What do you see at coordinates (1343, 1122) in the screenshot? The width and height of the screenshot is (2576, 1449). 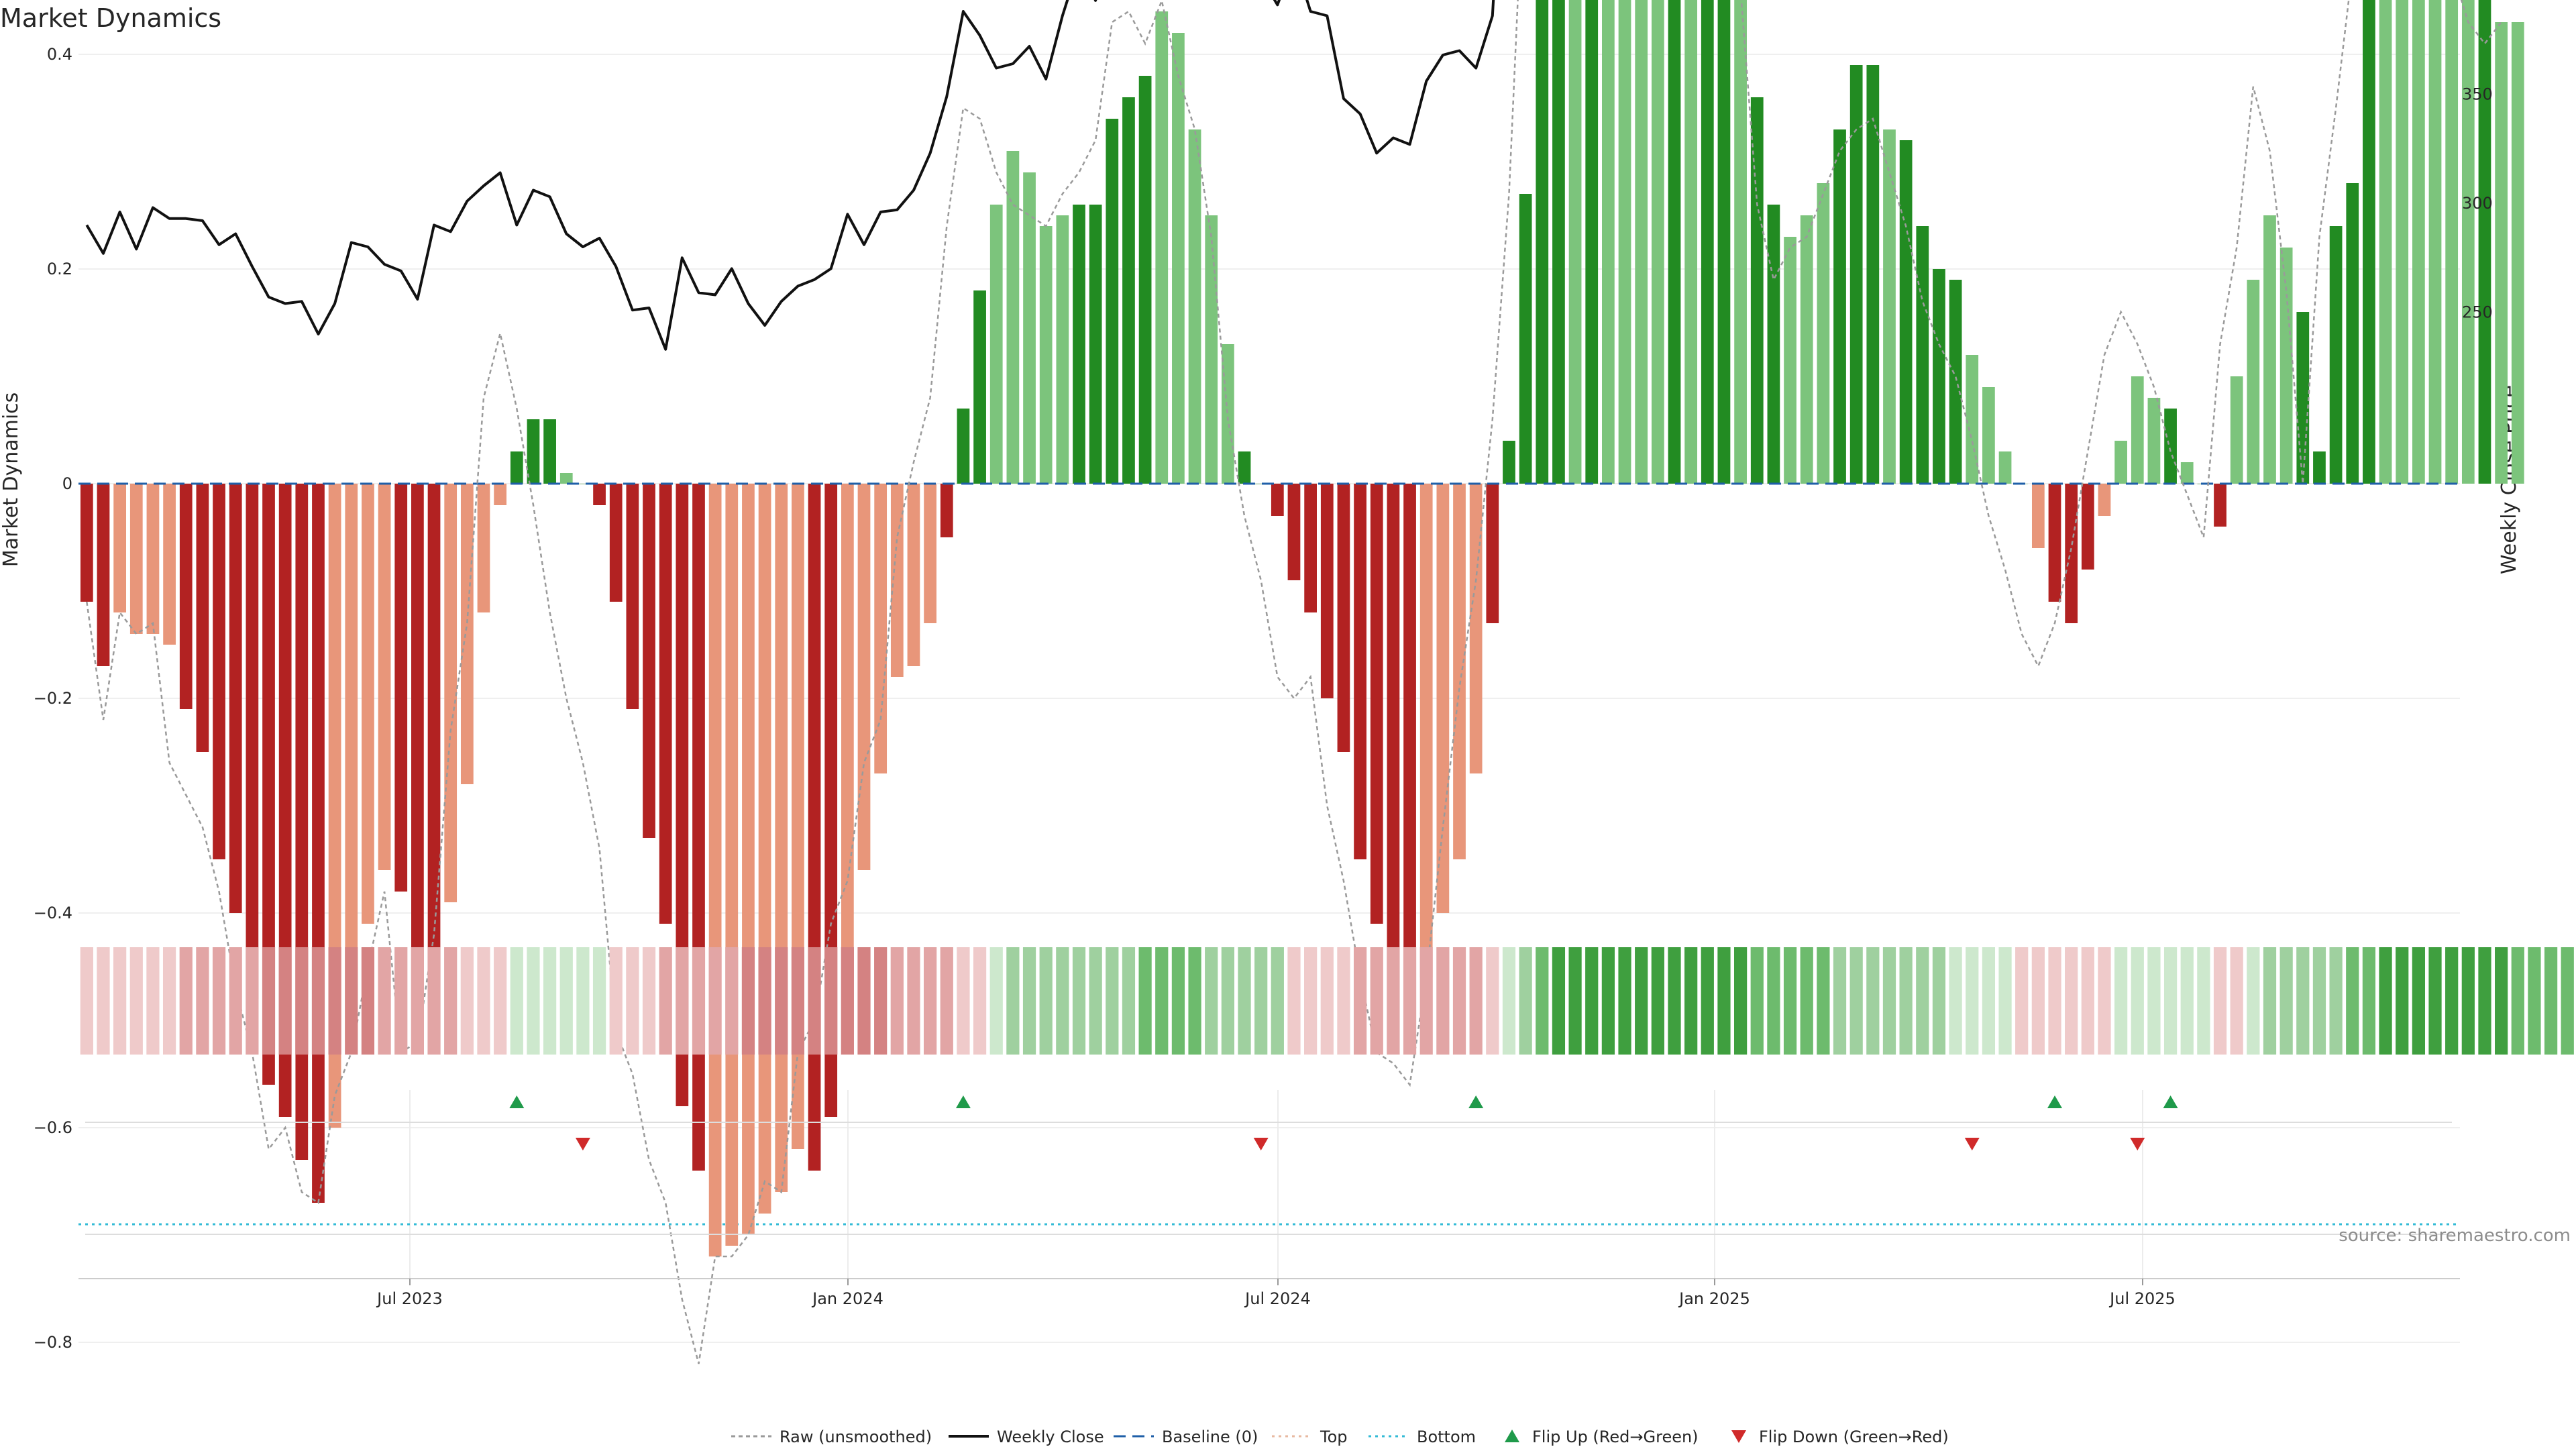 I see `flip-markers` at bounding box center [1343, 1122].